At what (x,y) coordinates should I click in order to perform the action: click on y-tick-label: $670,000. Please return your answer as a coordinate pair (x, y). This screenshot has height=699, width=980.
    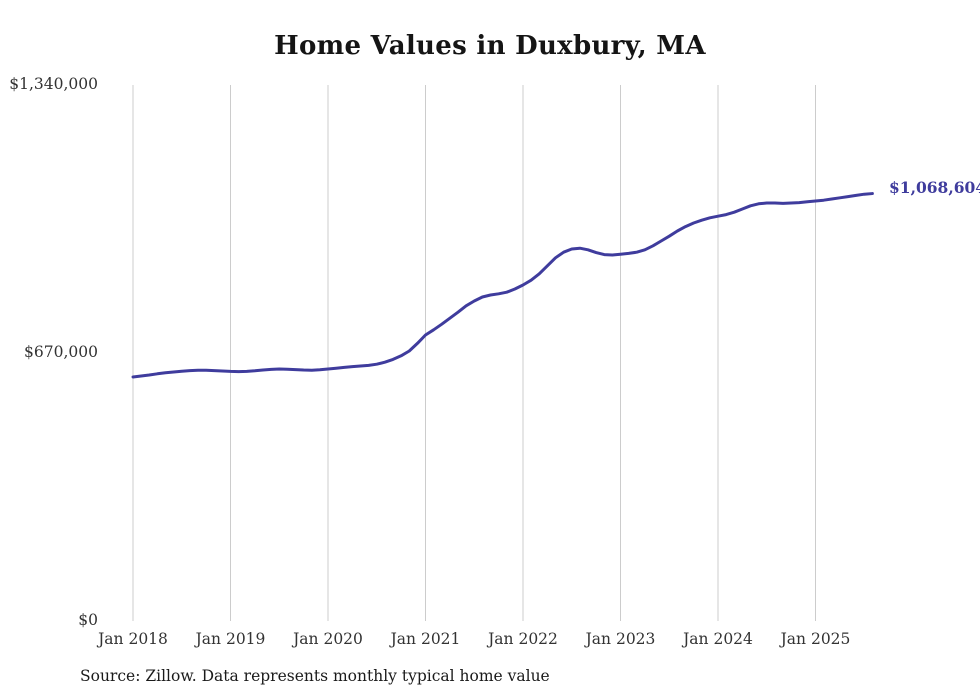
    Looking at the image, I should click on (61, 352).